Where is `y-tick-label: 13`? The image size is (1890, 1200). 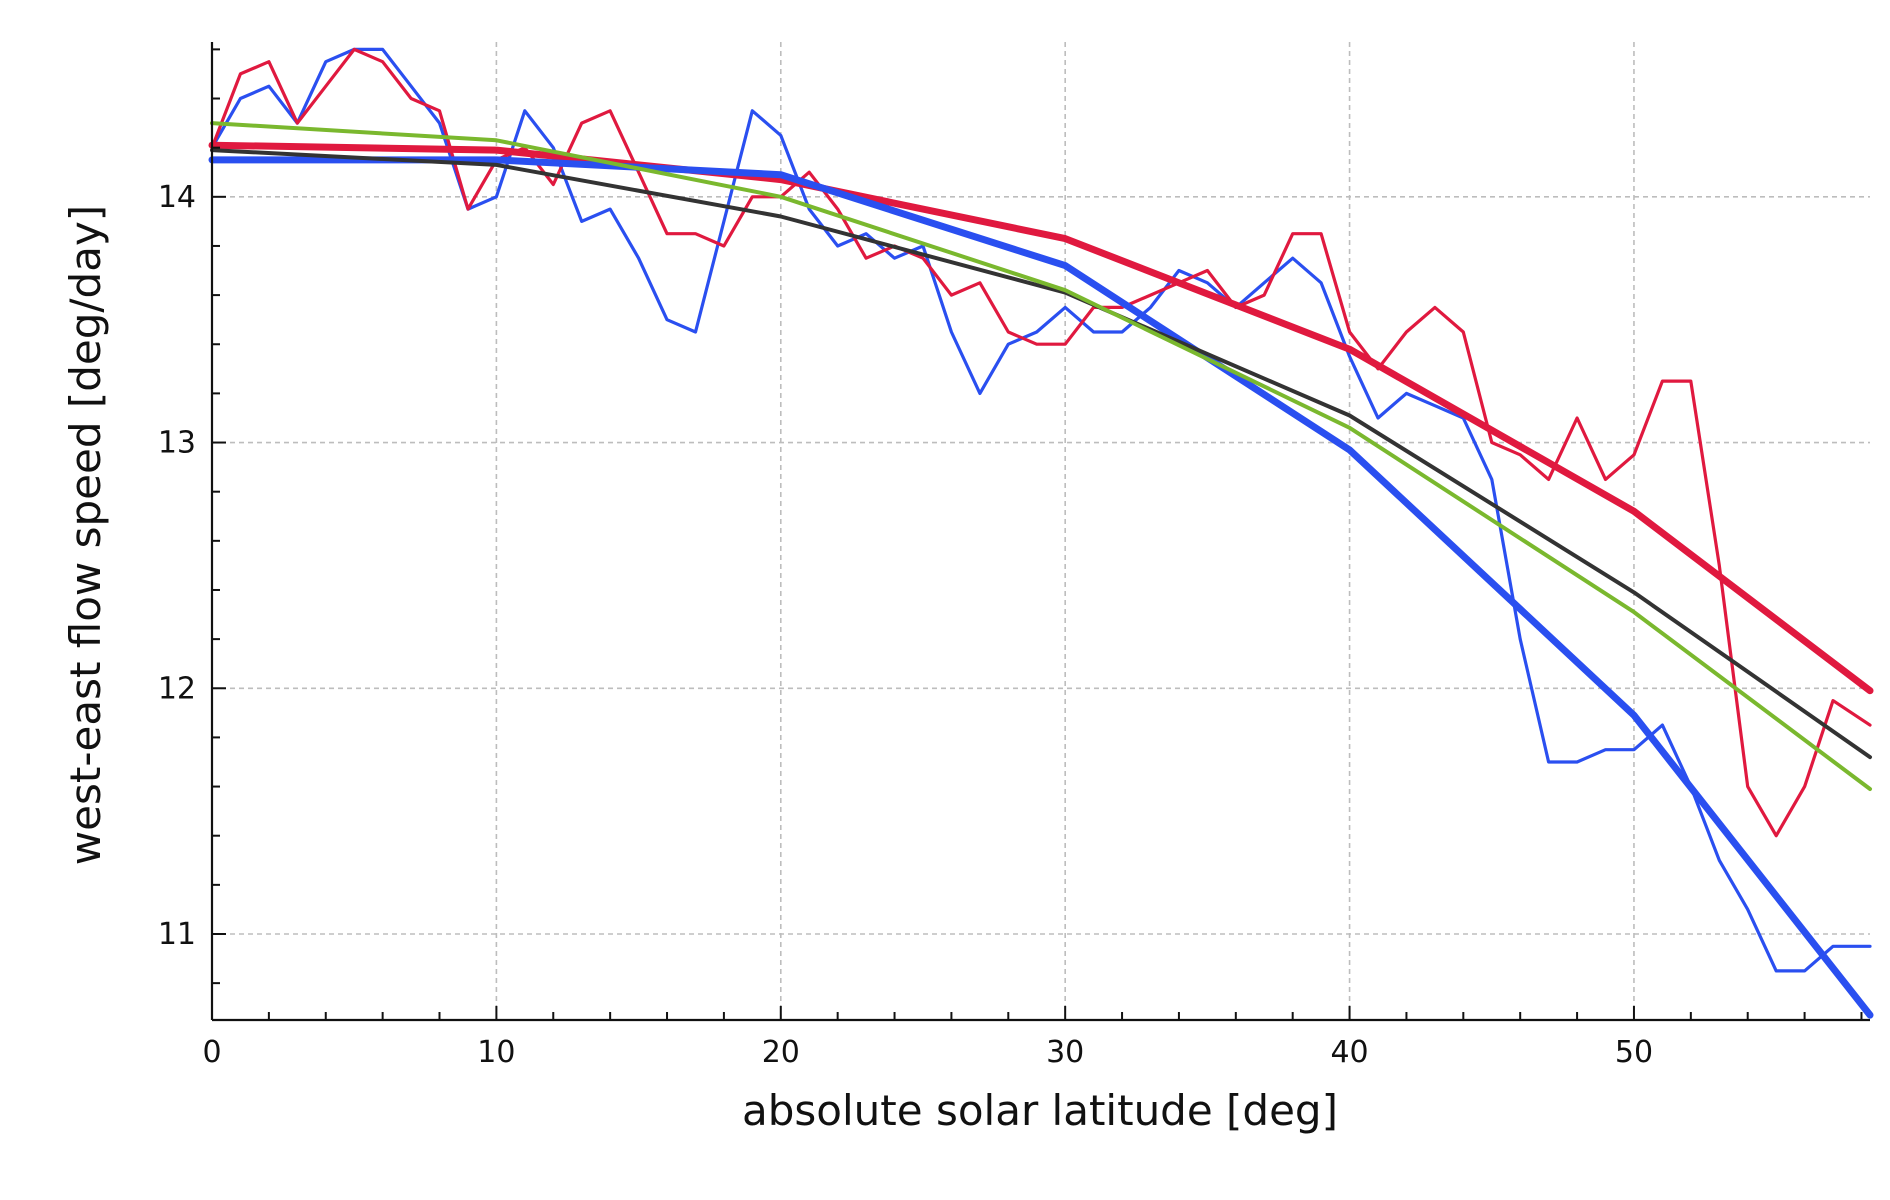 y-tick-label: 13 is located at coordinates (177, 443).